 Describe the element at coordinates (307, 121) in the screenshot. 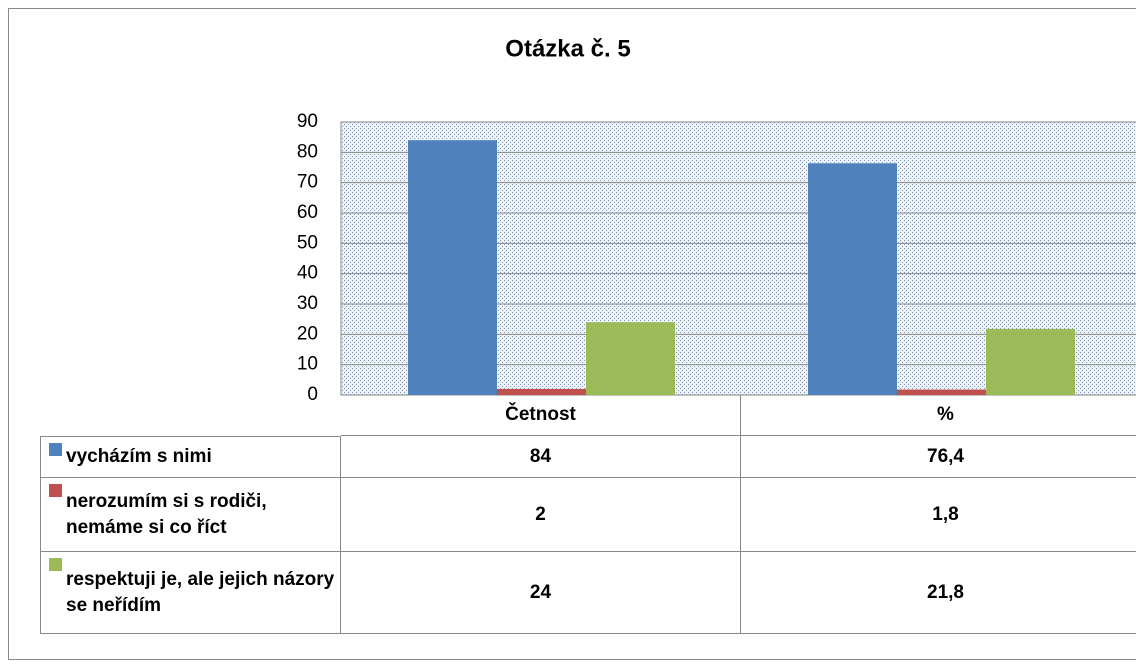

I see `y-tick-label: 90` at that location.